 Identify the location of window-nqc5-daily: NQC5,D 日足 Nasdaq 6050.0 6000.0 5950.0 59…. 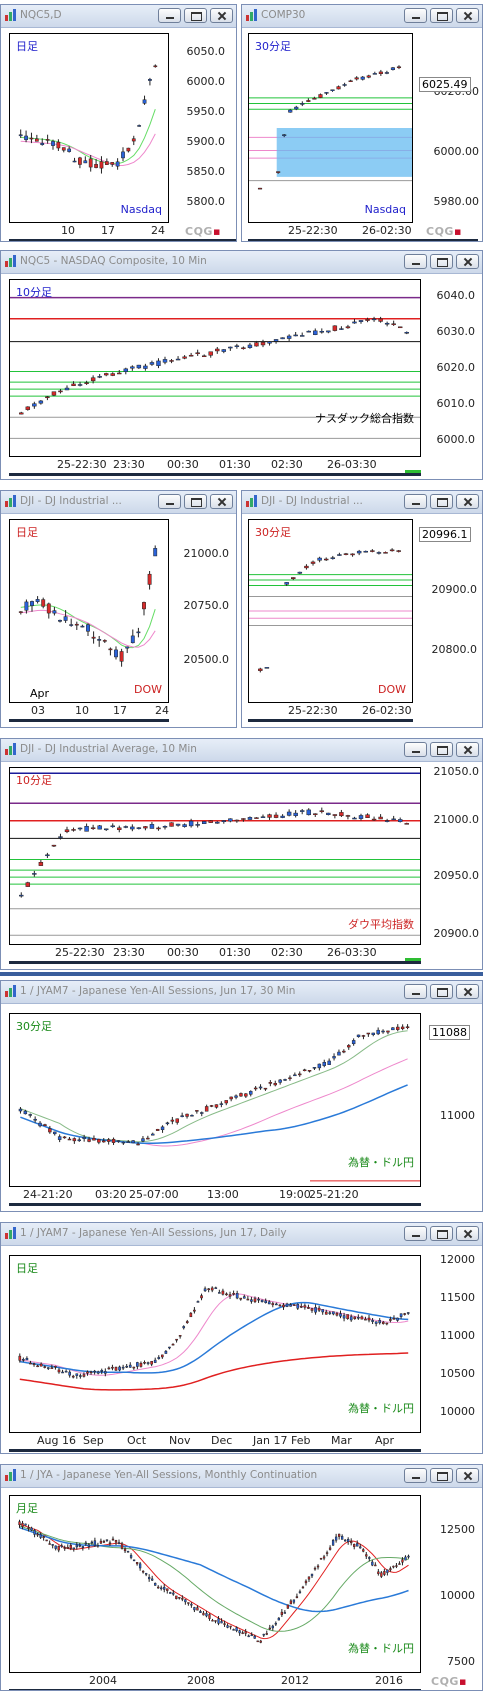
(118, 123).